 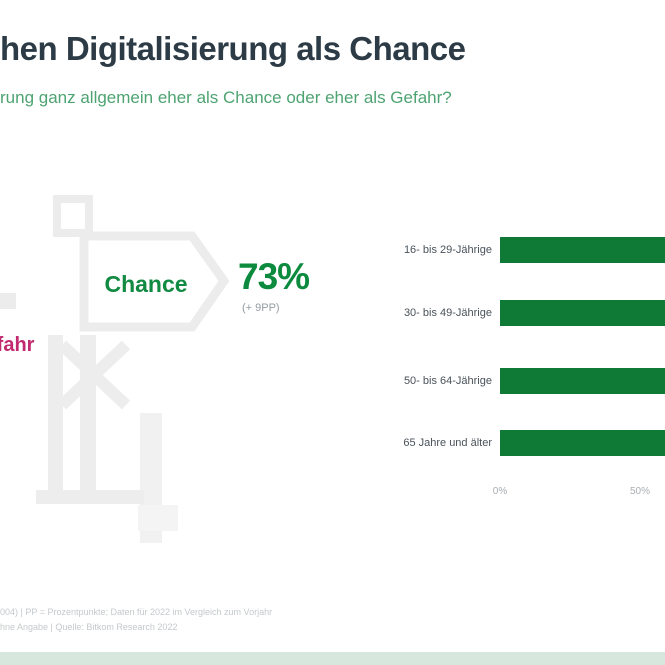 What do you see at coordinates (332, 658) in the screenshot?
I see `footer-strip` at bounding box center [332, 658].